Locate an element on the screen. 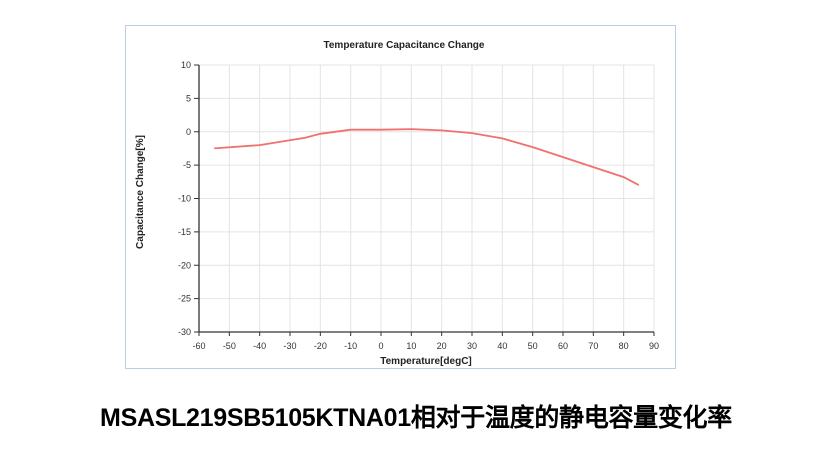  series-line is located at coordinates (427, 157).